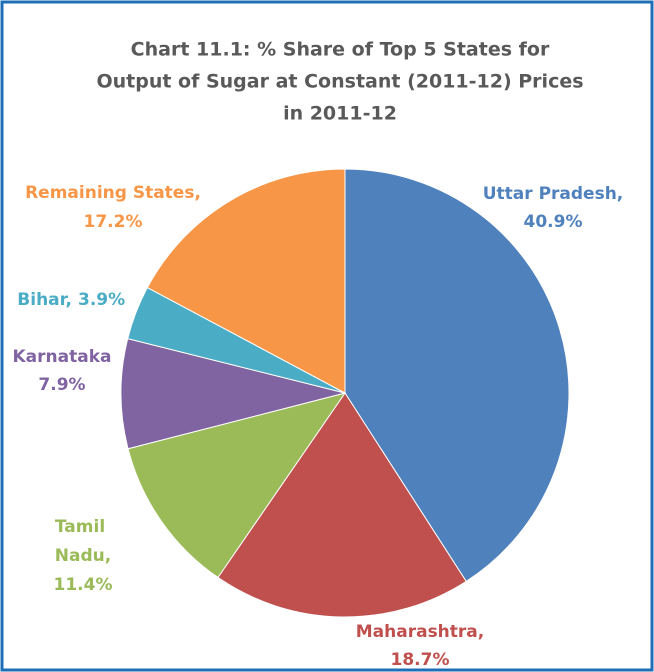  Describe the element at coordinates (83, 585) in the screenshot. I see `data-label-value: 11.4%` at that location.